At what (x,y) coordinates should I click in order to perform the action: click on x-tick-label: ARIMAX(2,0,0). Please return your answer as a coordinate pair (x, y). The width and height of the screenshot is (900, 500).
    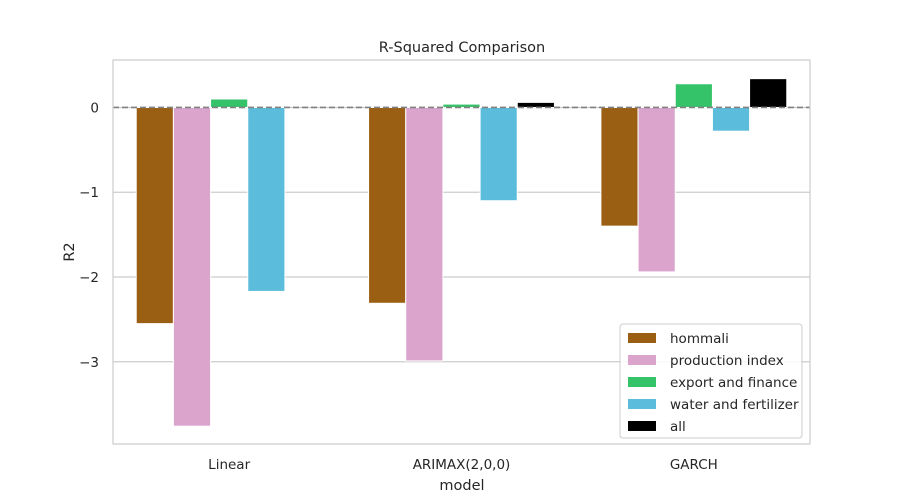
    Looking at the image, I should click on (462, 465).